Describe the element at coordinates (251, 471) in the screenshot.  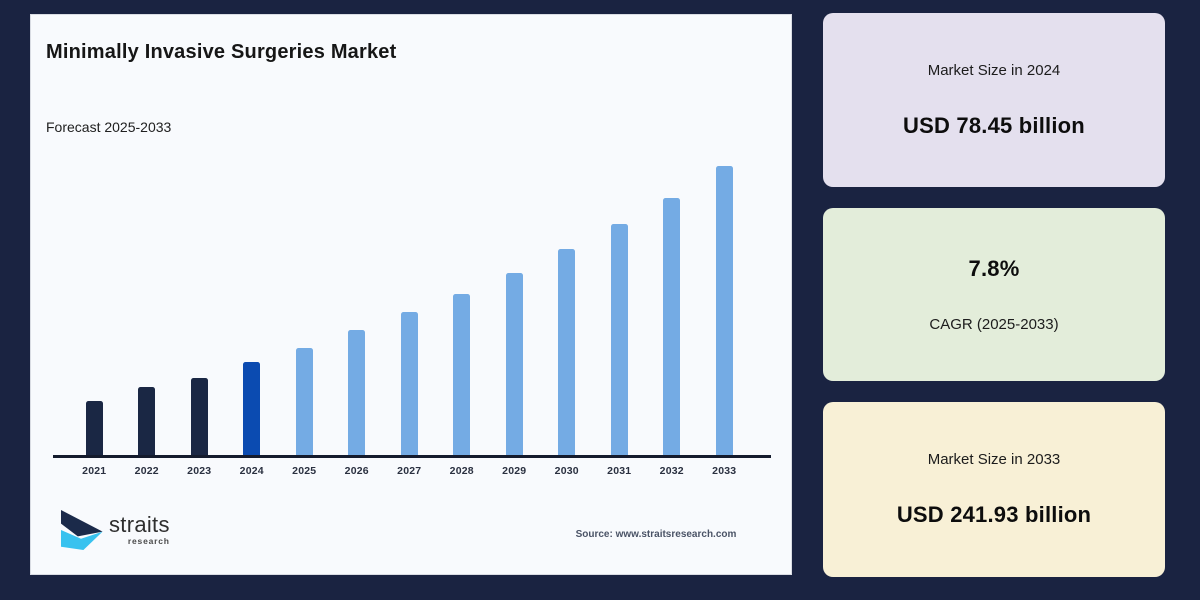
I see `year-label-2024: 2024` at that location.